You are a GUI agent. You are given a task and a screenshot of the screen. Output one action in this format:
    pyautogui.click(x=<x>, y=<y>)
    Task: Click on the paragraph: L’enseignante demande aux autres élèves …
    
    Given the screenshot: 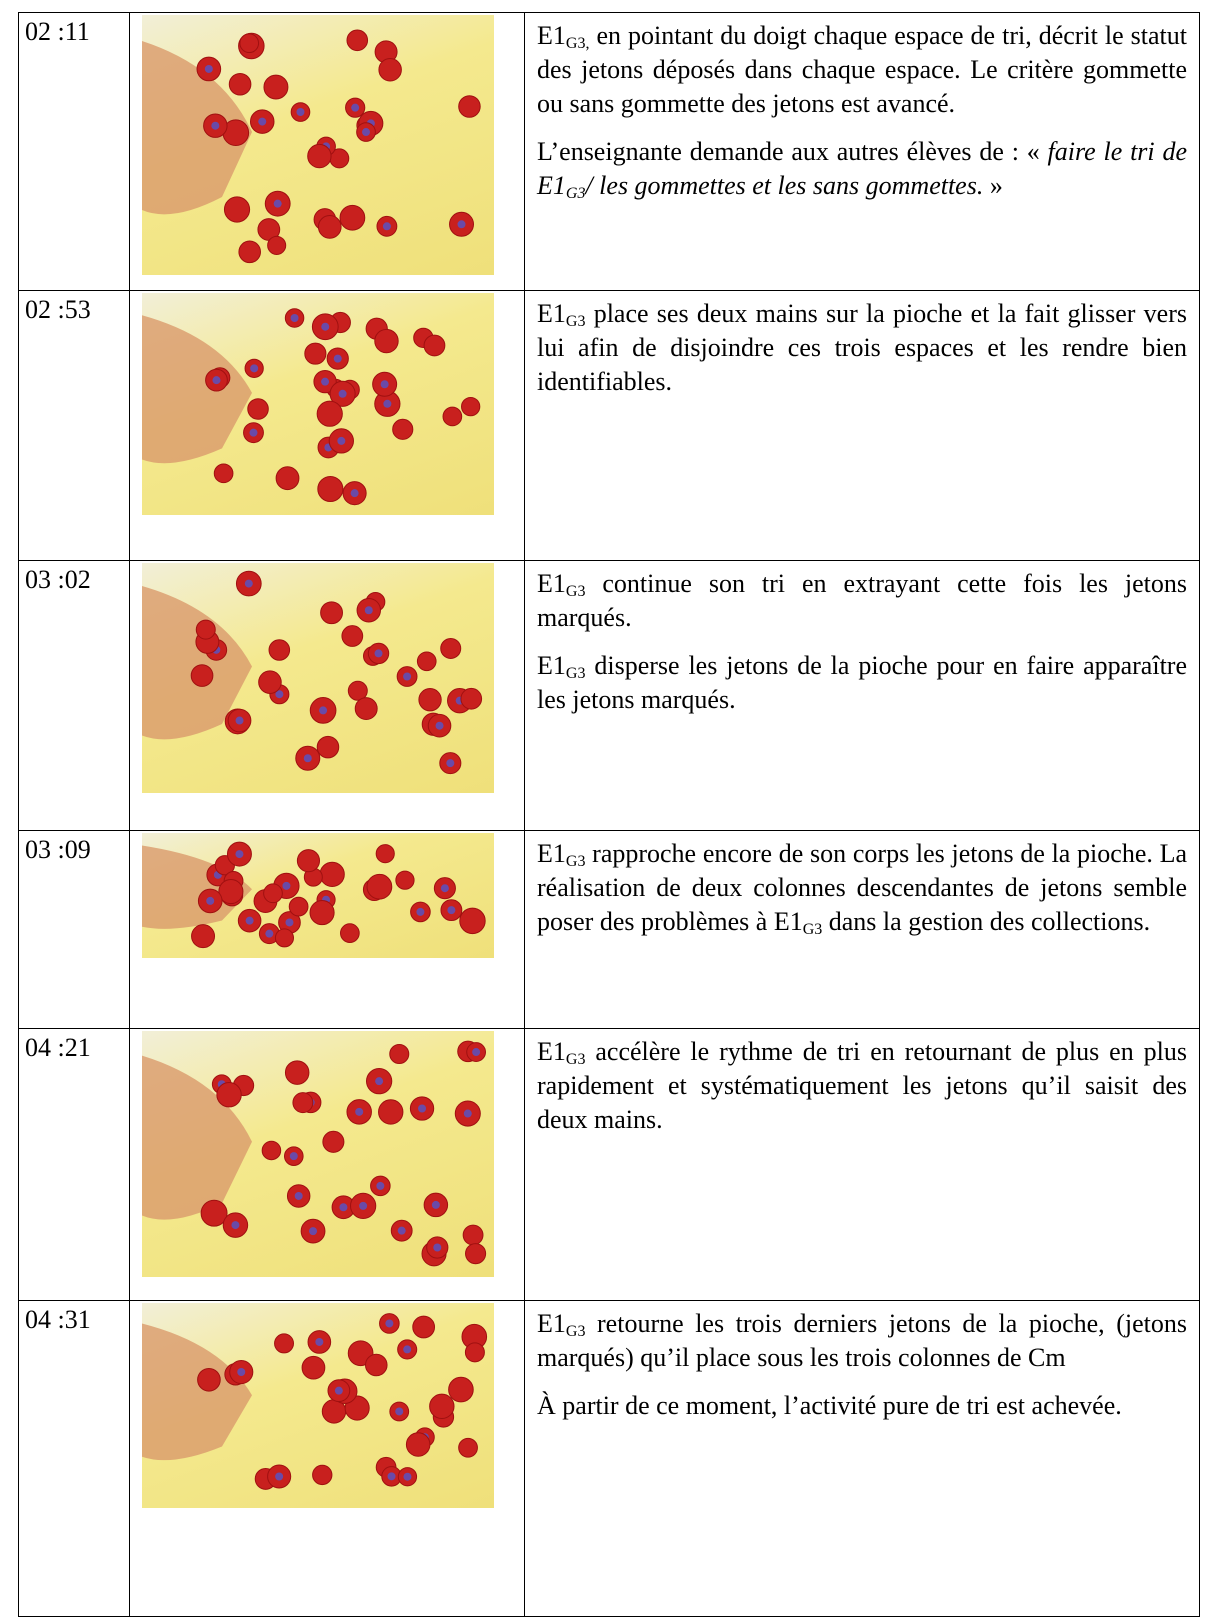 What is the action you would take?
    pyautogui.click(x=862, y=169)
    